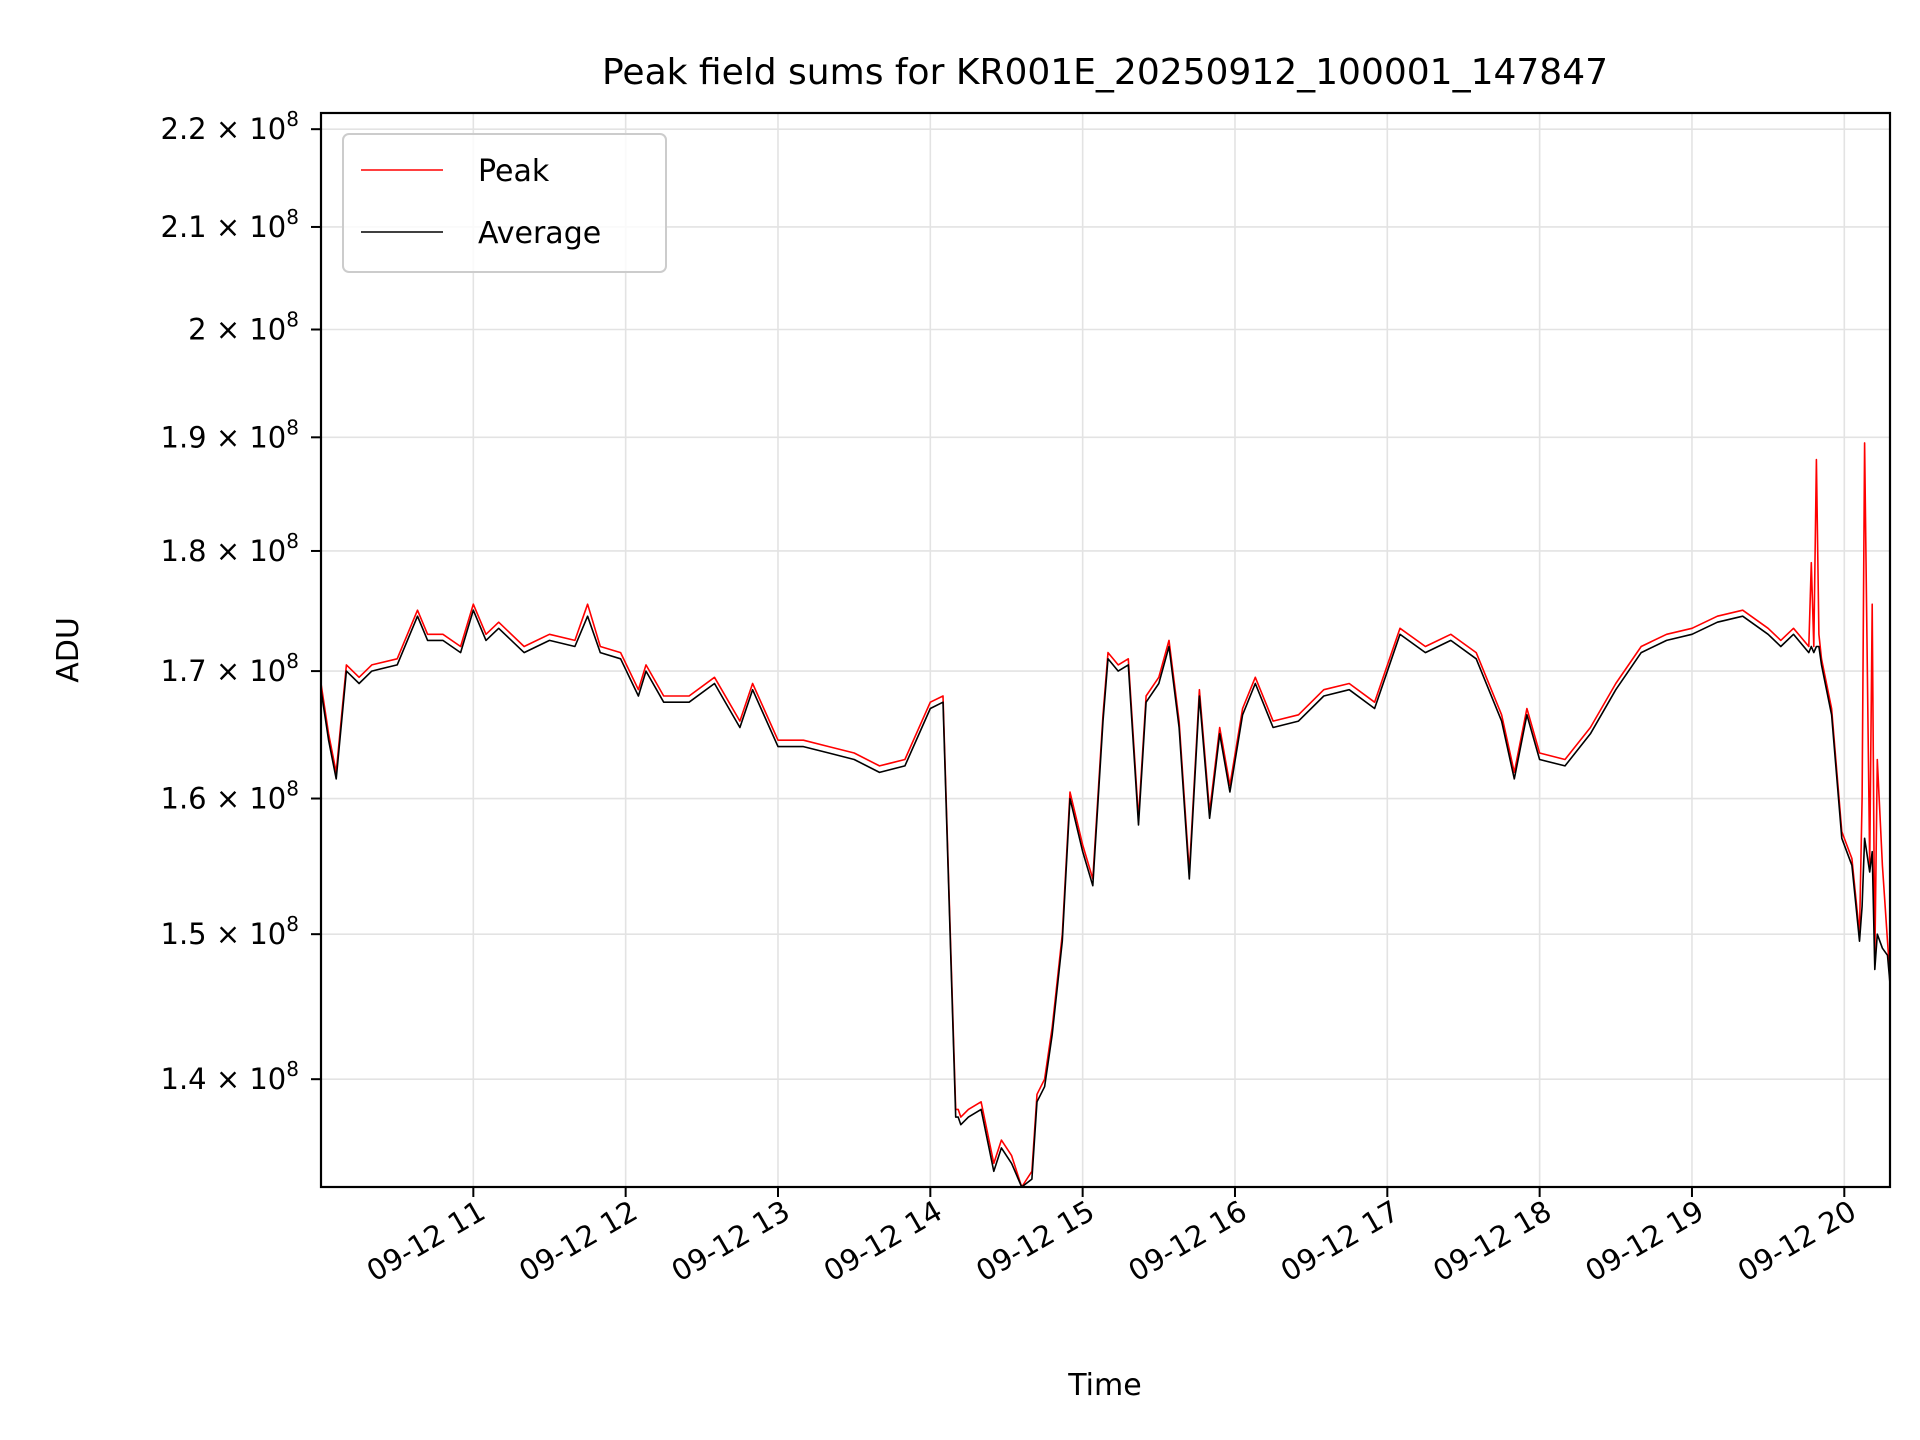  Describe the element at coordinates (230, 548) in the screenshot. I see `y-tick-label: 1.8 × 108` at that location.